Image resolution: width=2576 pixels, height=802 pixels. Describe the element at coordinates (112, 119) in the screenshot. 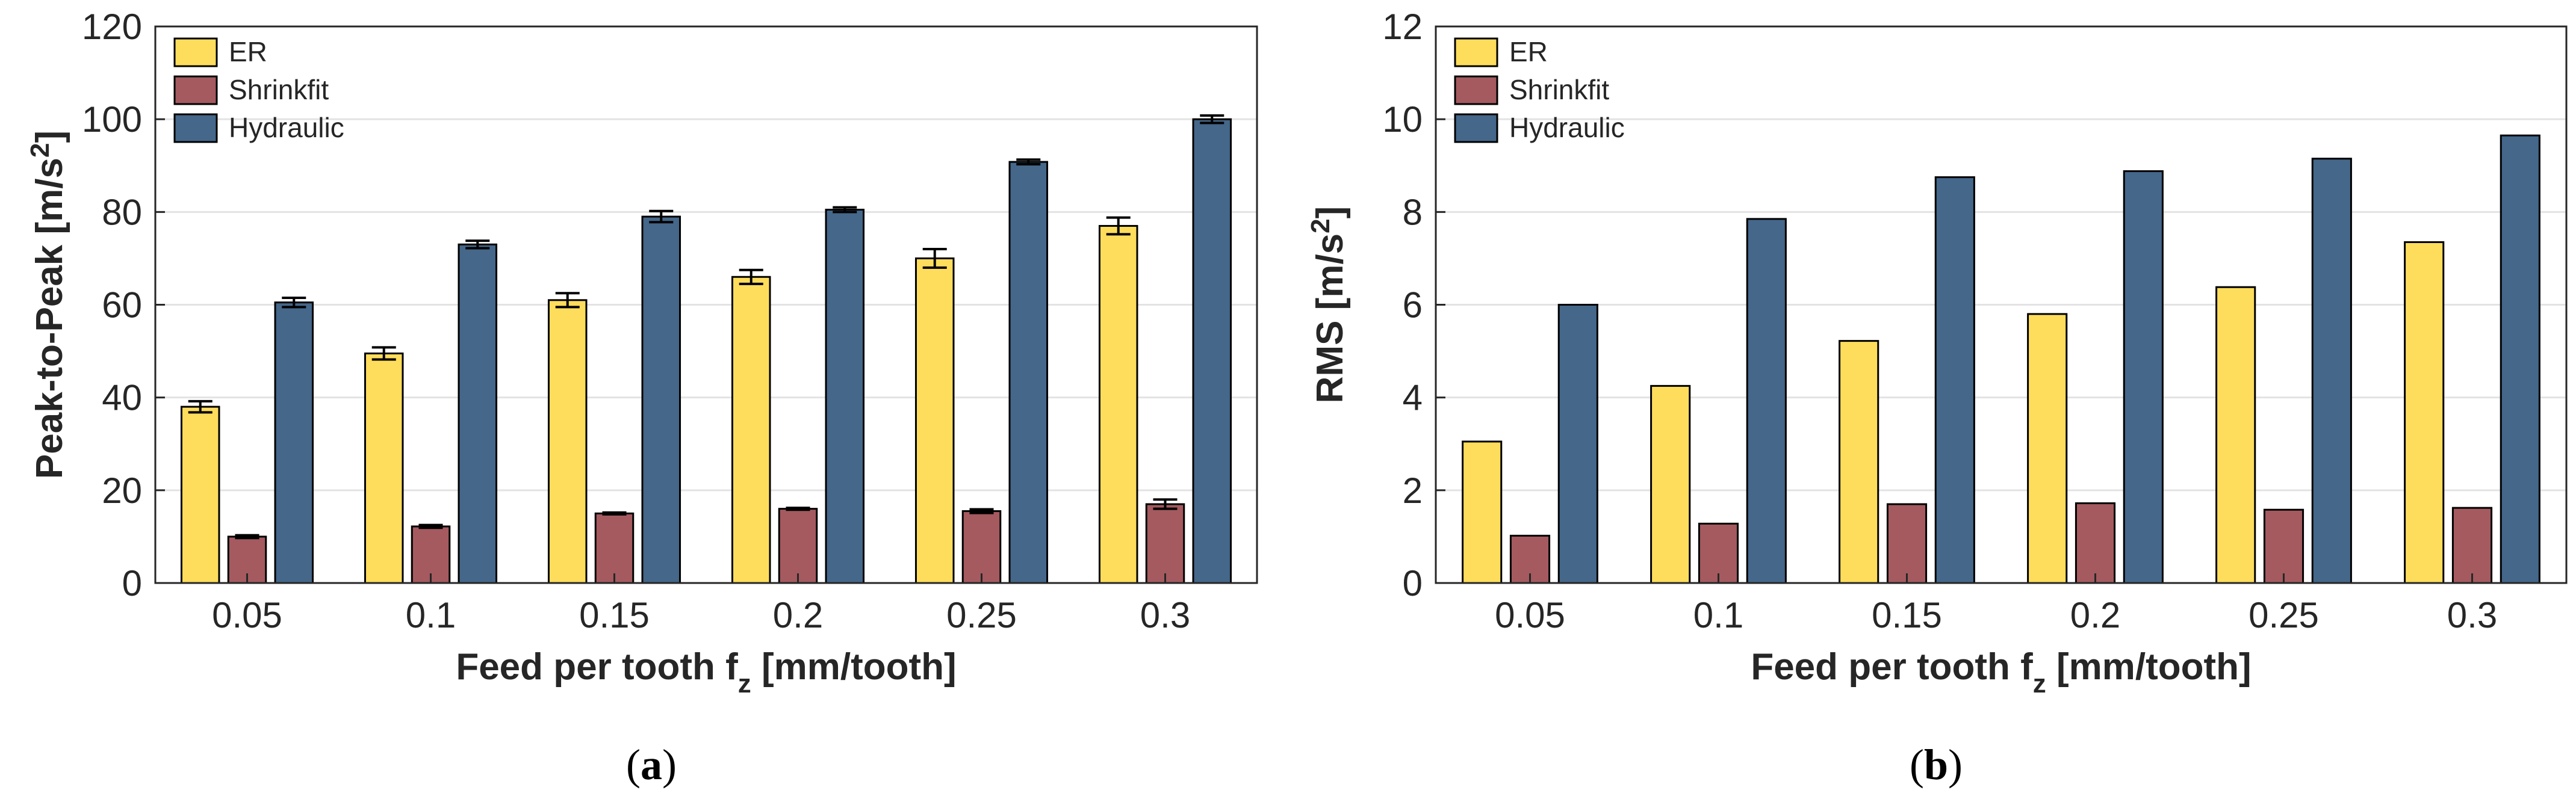

I see `y-tick-label: 100` at that location.